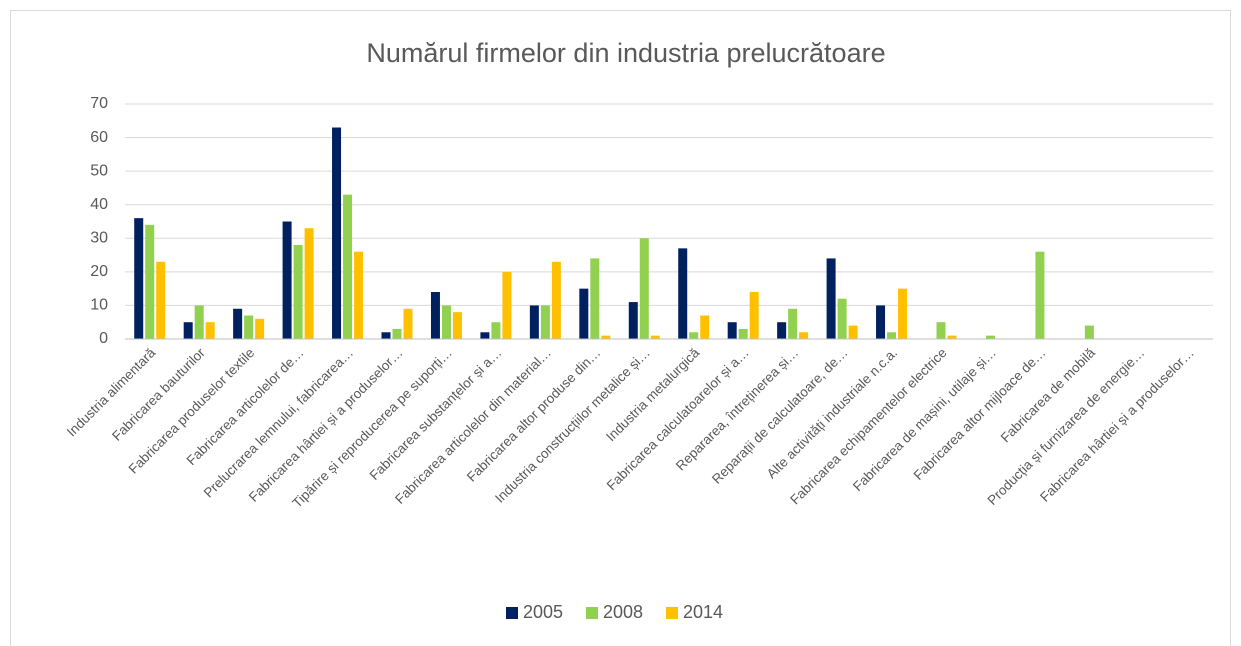 The height and width of the screenshot is (646, 1241). I want to click on legend-label: 2008, so click(623, 612).